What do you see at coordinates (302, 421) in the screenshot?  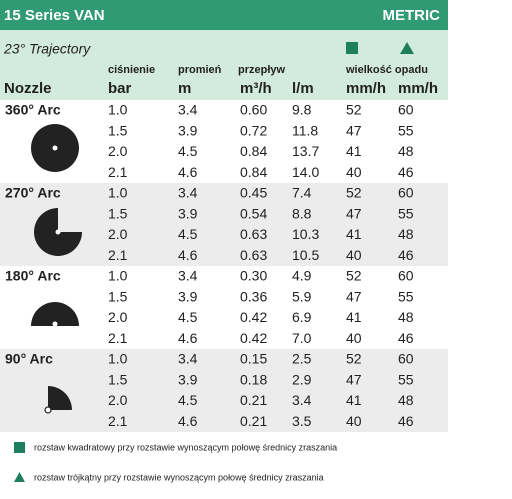 I see `cell: 3.5` at bounding box center [302, 421].